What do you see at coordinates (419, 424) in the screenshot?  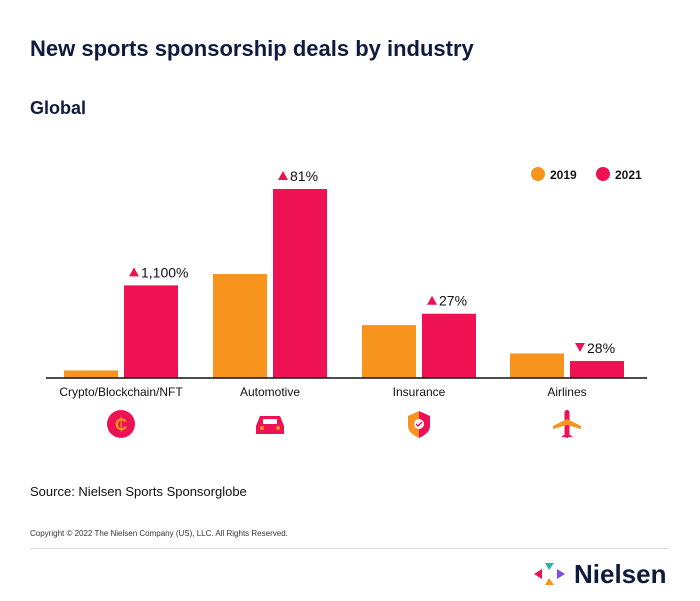 I see `shield-check-icon` at bounding box center [419, 424].